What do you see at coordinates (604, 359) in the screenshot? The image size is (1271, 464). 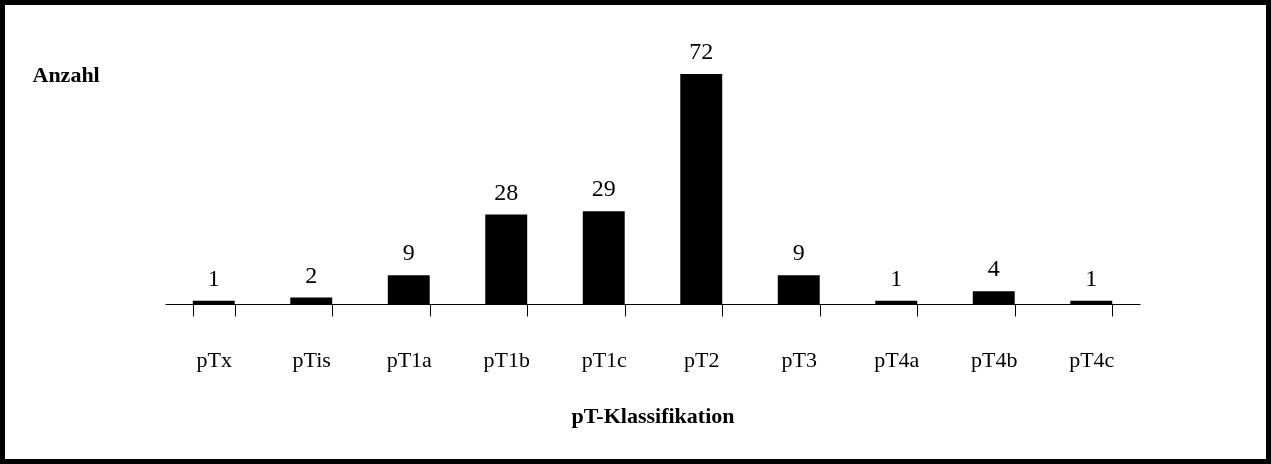 I see `x-tick-label: pT1c` at bounding box center [604, 359].